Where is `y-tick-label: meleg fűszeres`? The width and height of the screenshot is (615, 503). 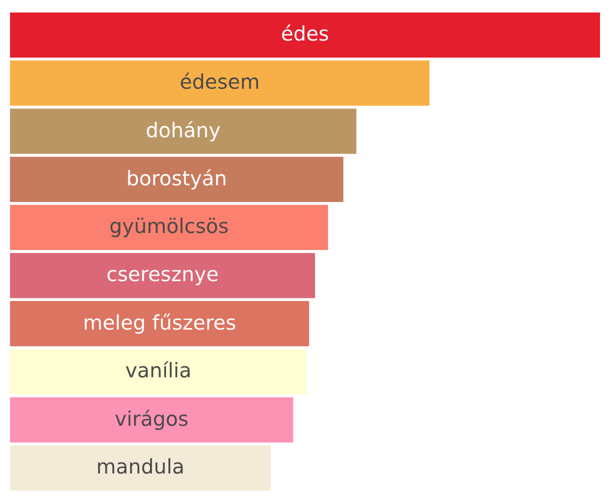 y-tick-label: meleg fűszeres is located at coordinates (160, 324).